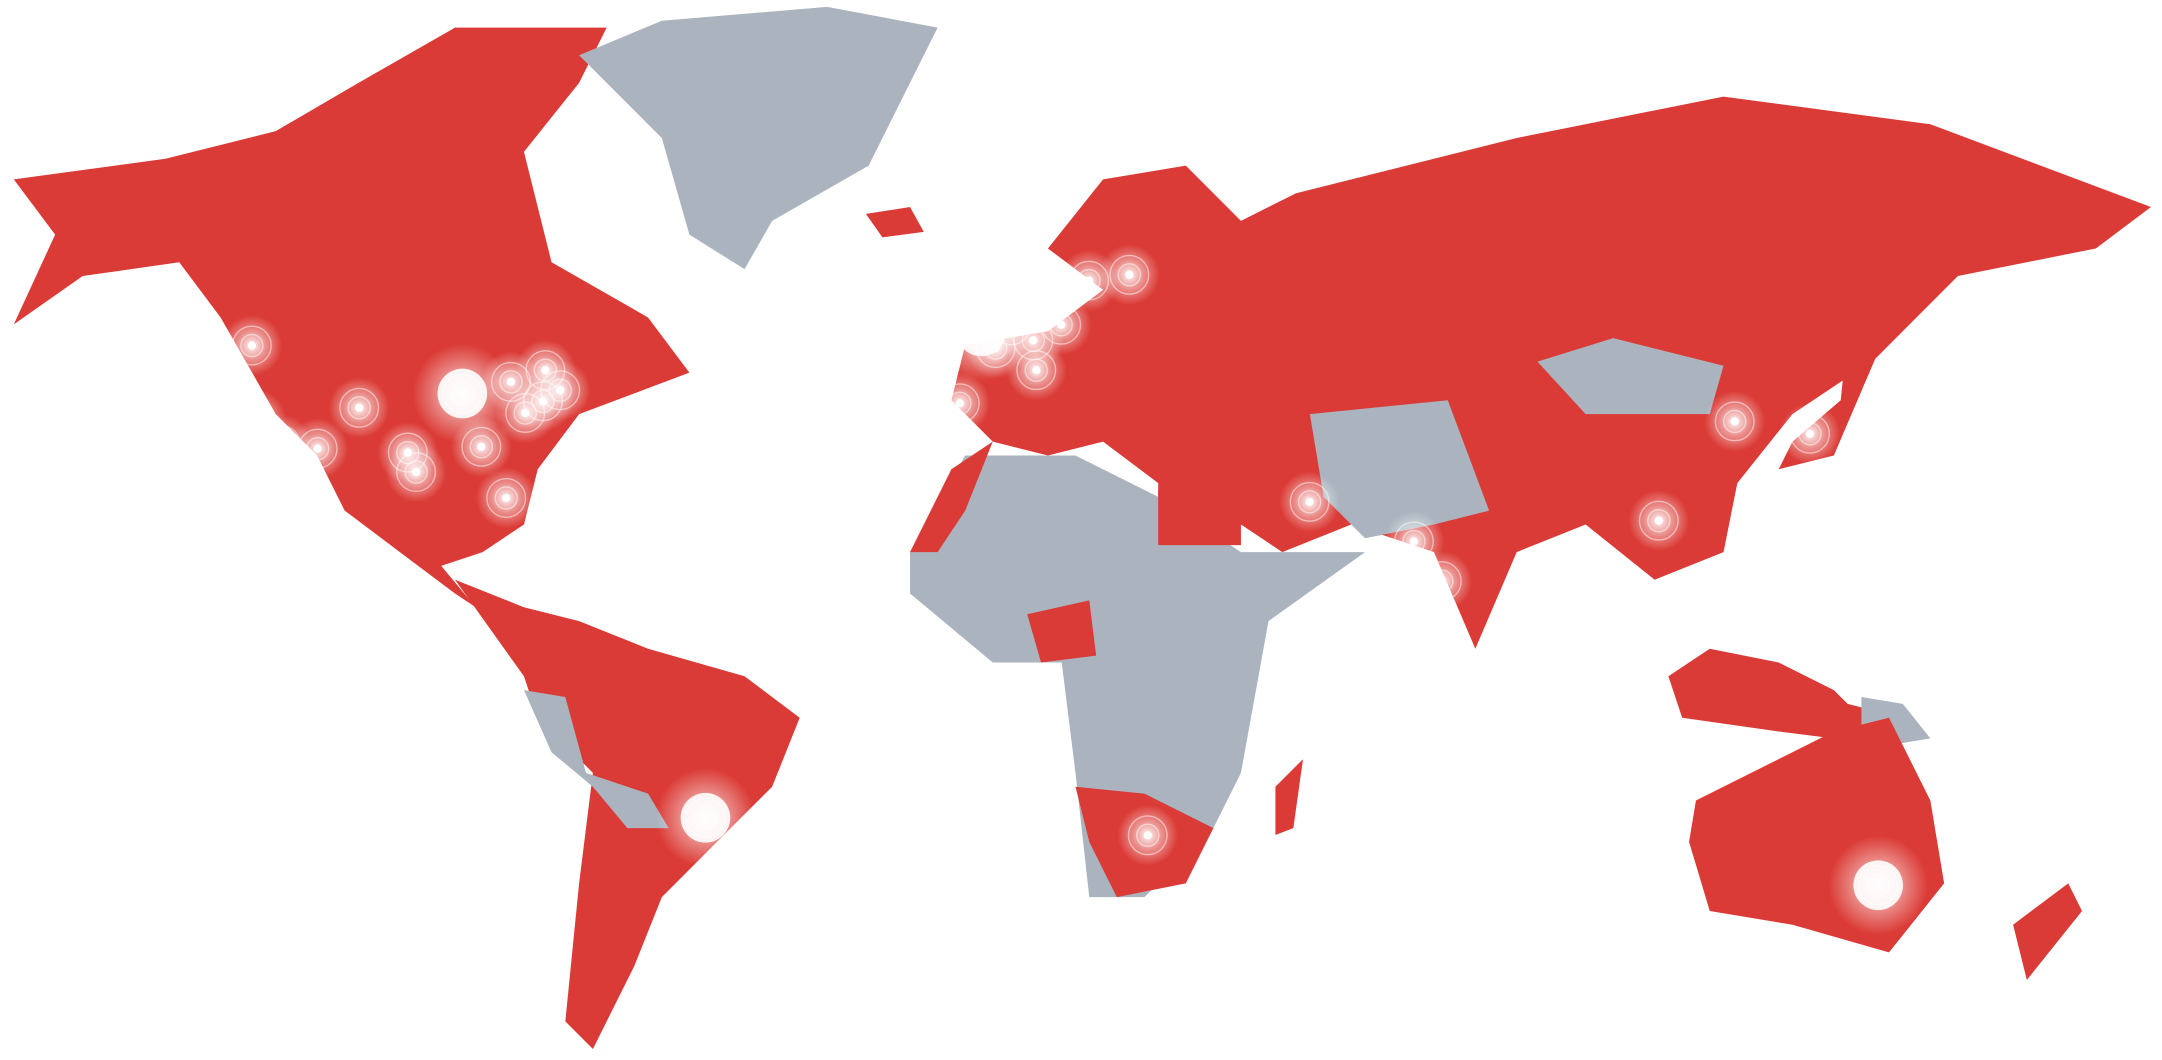 The image size is (2162, 1060). Describe the element at coordinates (1630, 376) in the screenshot. I see `mongolia-region` at that location.